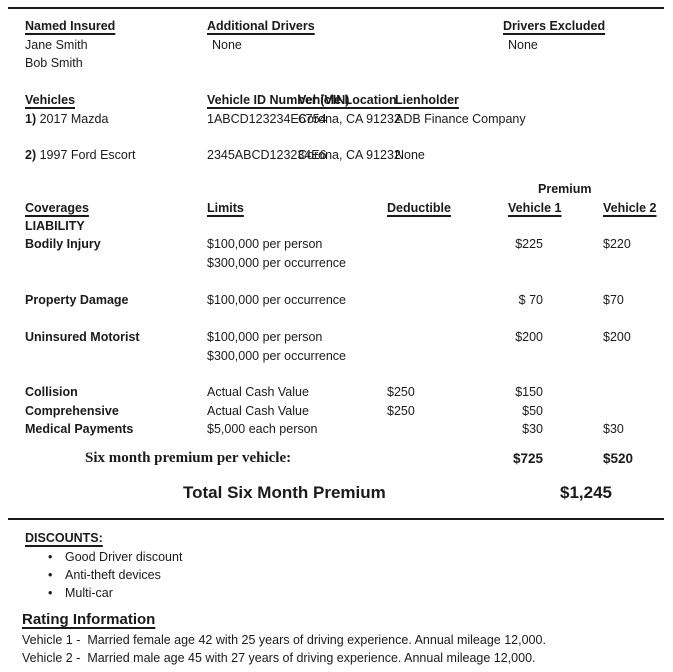 The width and height of the screenshot is (673, 672). I want to click on vehicle-lienholder: None, so click(410, 155).